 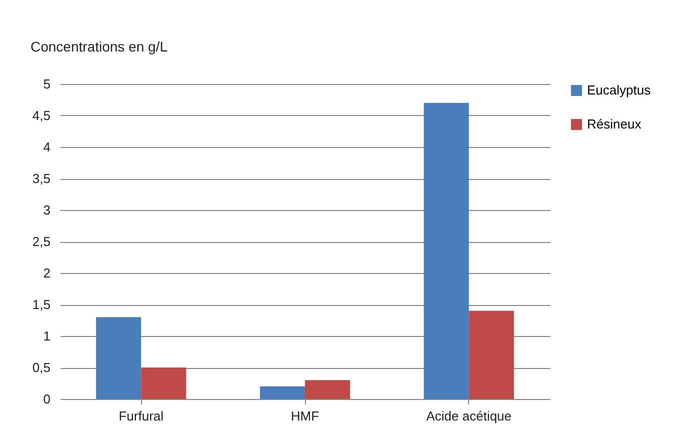 What do you see at coordinates (46, 273) in the screenshot?
I see `y-tick-label: 2` at bounding box center [46, 273].